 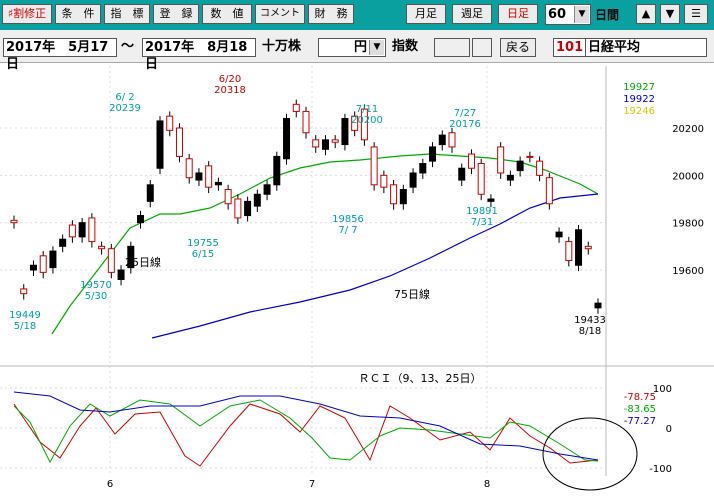 I want to click on rci-value: -78.75, so click(x=640, y=397).